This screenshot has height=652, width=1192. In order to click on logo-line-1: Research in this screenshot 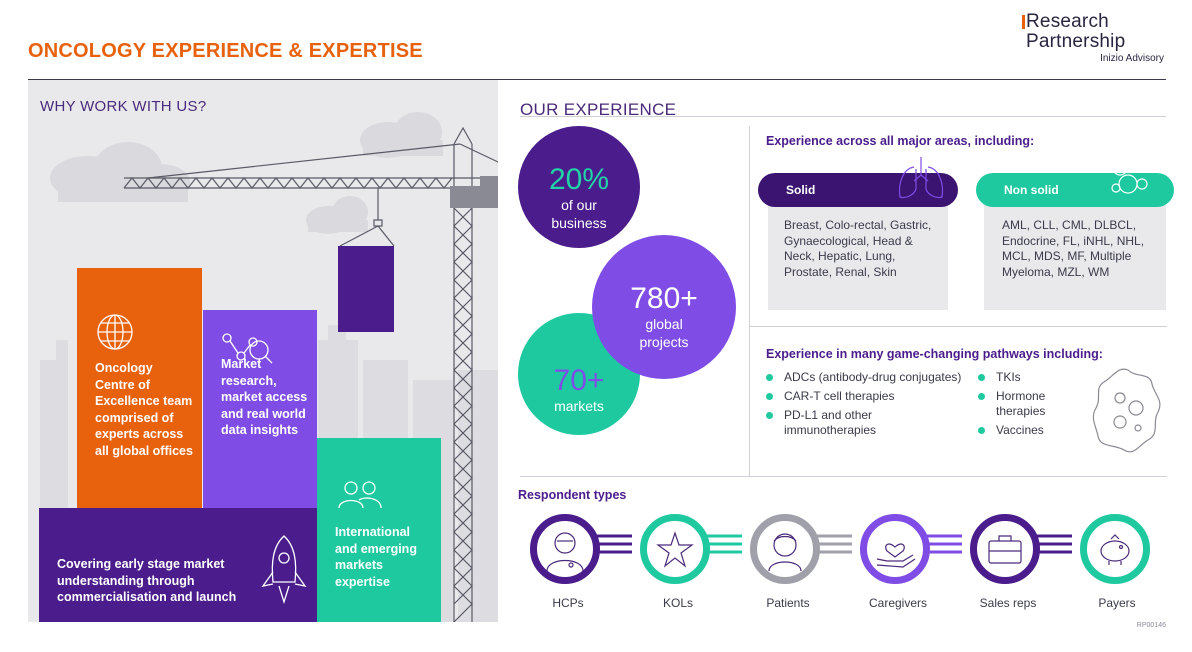, I will do `click(1067, 21)`.